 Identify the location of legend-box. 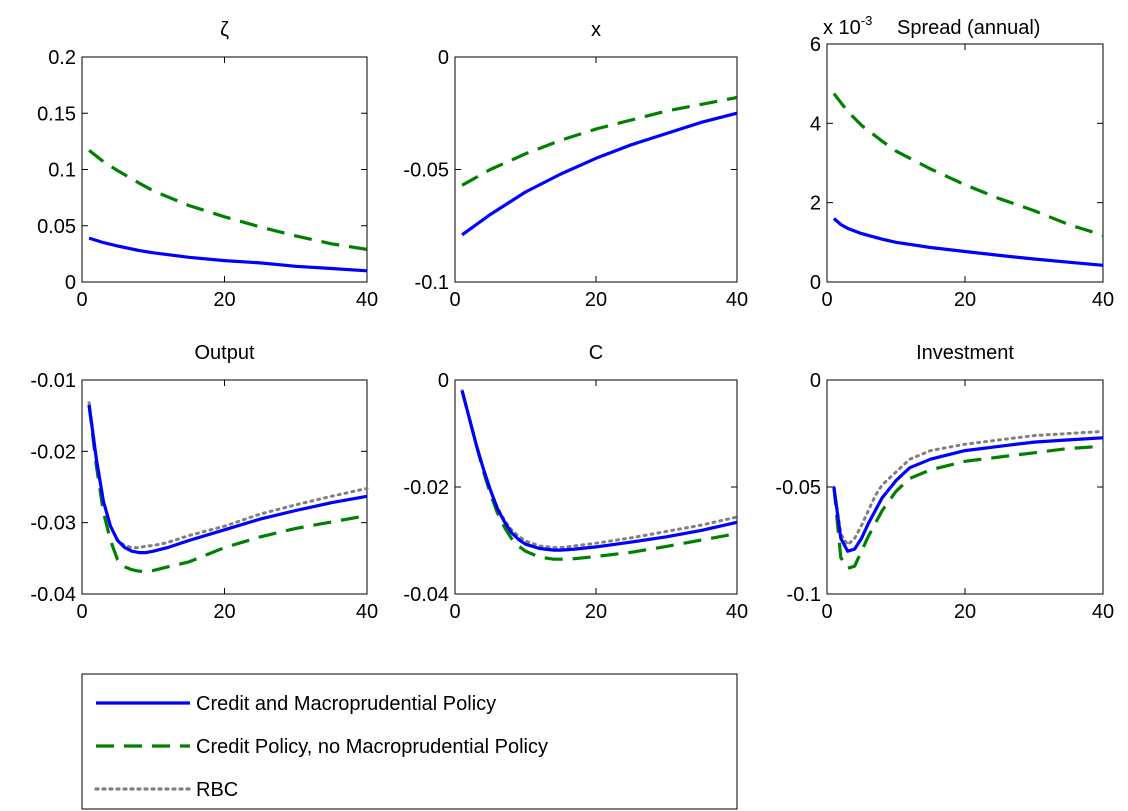
(409, 741).